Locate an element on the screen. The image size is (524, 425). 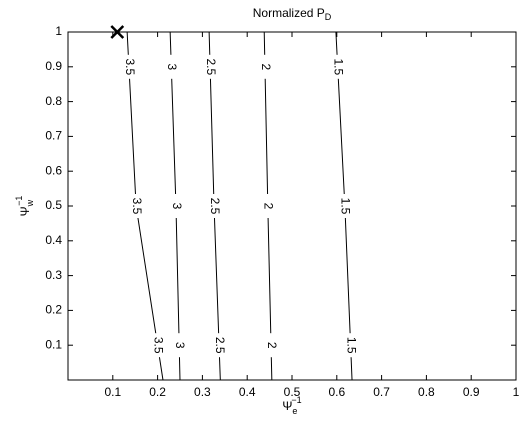
marker is located at coordinates (117, 32).